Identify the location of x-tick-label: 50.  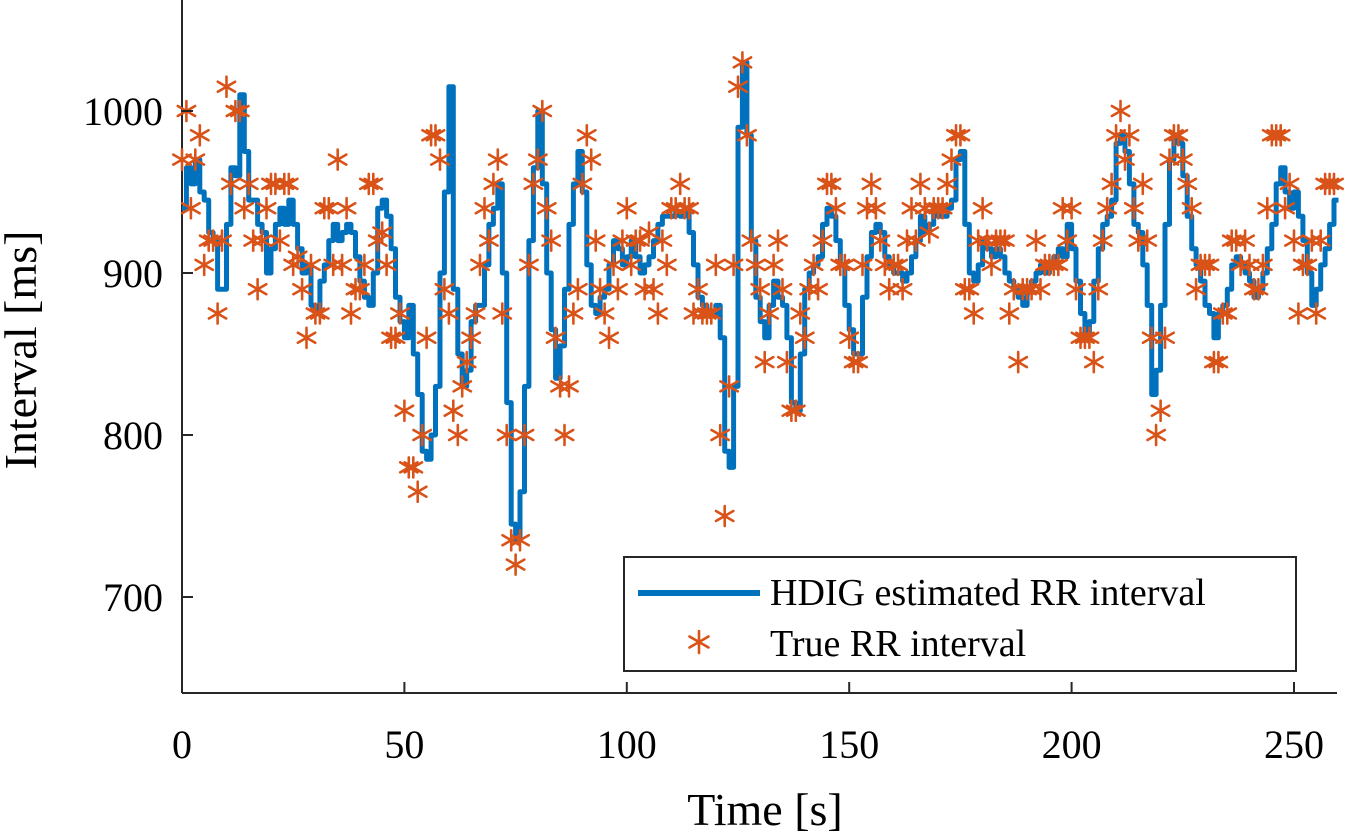
(404, 744).